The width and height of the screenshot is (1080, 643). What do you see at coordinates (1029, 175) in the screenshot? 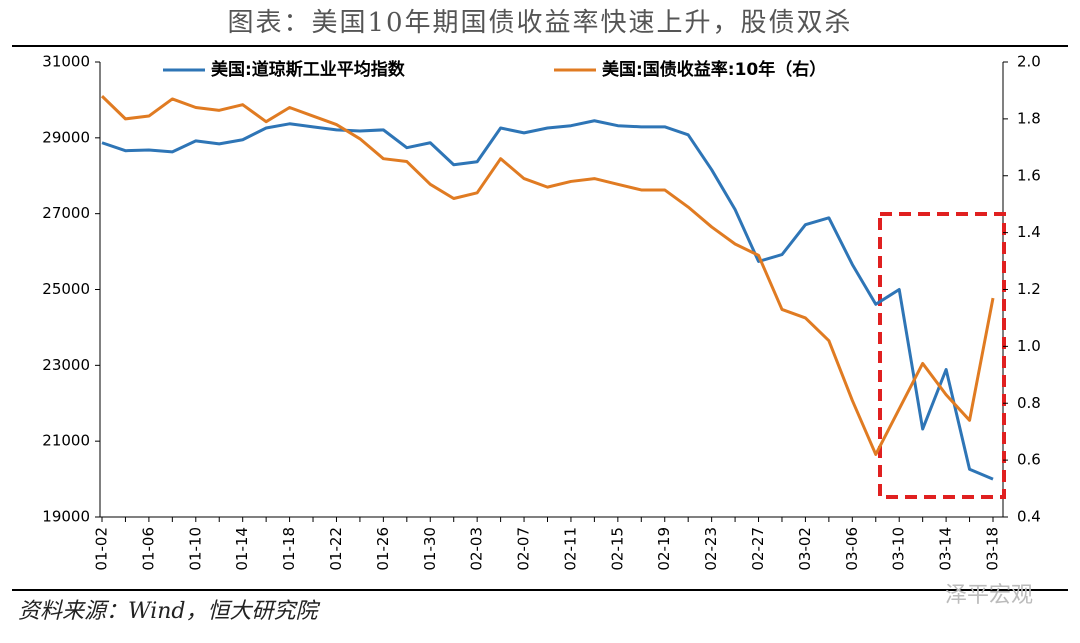
I see `y2-tick-label: 1.6` at bounding box center [1029, 175].